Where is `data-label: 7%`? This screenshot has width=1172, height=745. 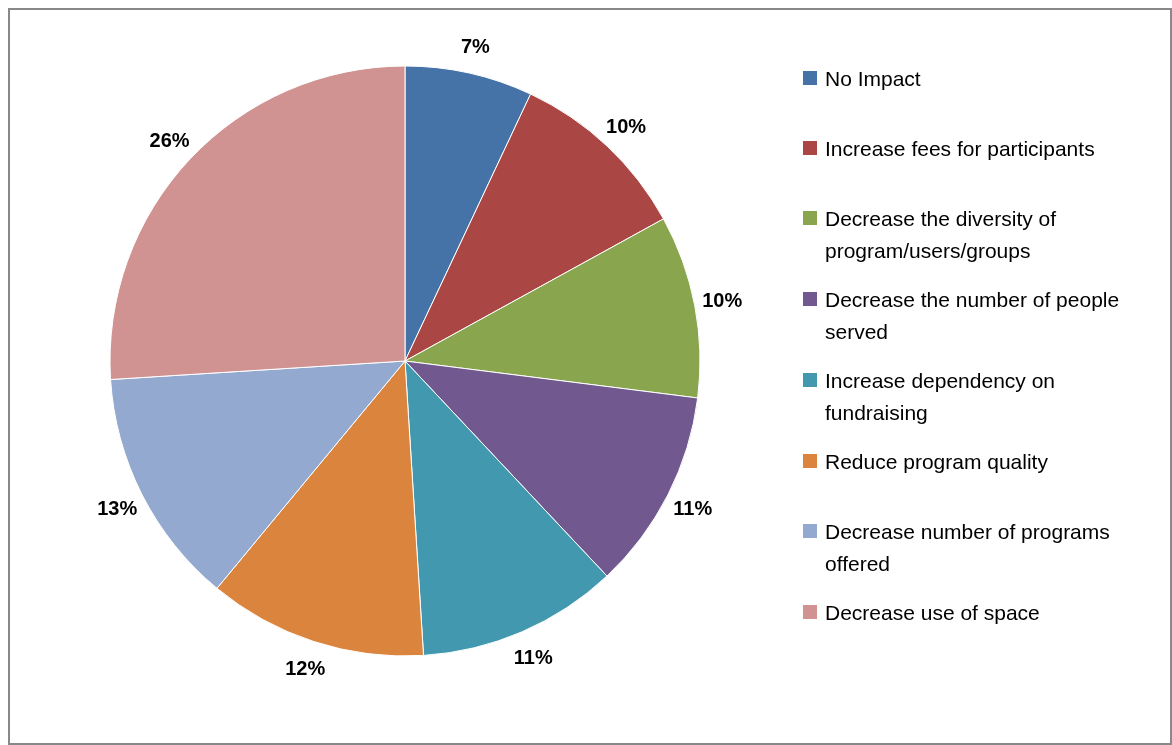 data-label: 7% is located at coordinates (476, 45).